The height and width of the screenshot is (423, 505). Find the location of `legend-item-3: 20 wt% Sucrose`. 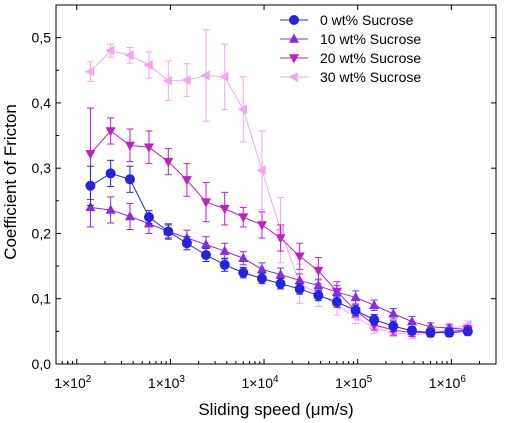

legend-item-3: 20 wt% Sucrose is located at coordinates (350, 58).